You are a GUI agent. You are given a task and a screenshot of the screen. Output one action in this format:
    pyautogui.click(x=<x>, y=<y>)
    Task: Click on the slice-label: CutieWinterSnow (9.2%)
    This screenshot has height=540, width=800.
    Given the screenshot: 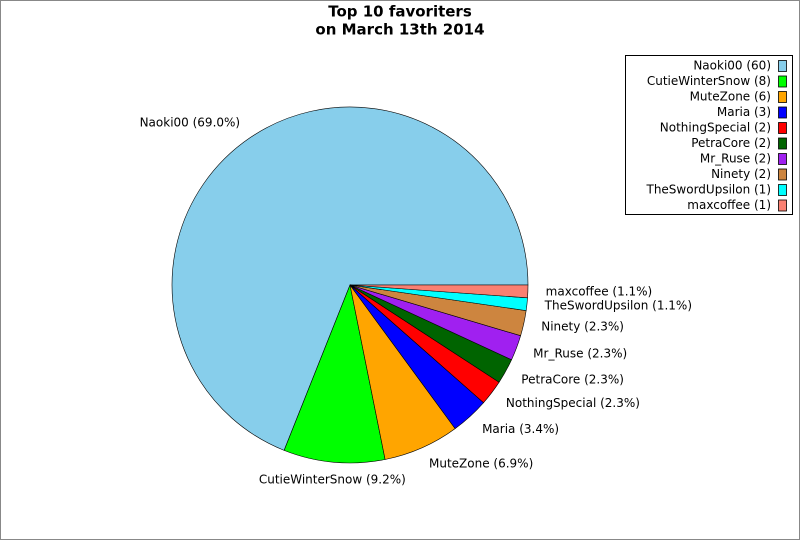 What is the action you would take?
    pyautogui.click(x=332, y=480)
    